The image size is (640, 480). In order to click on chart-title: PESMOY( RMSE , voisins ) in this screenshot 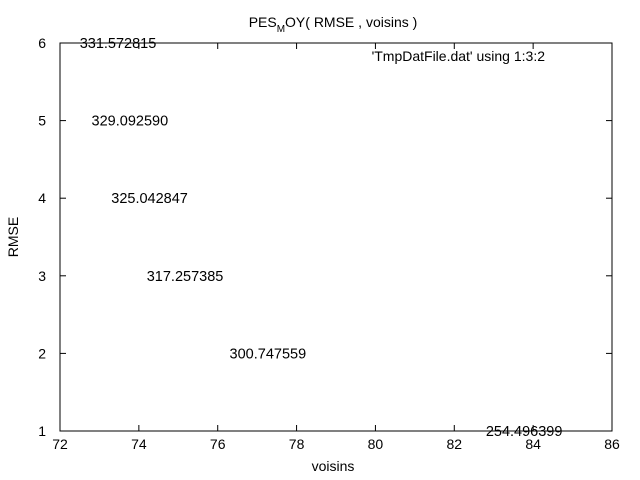, I will do `click(333, 24)`.